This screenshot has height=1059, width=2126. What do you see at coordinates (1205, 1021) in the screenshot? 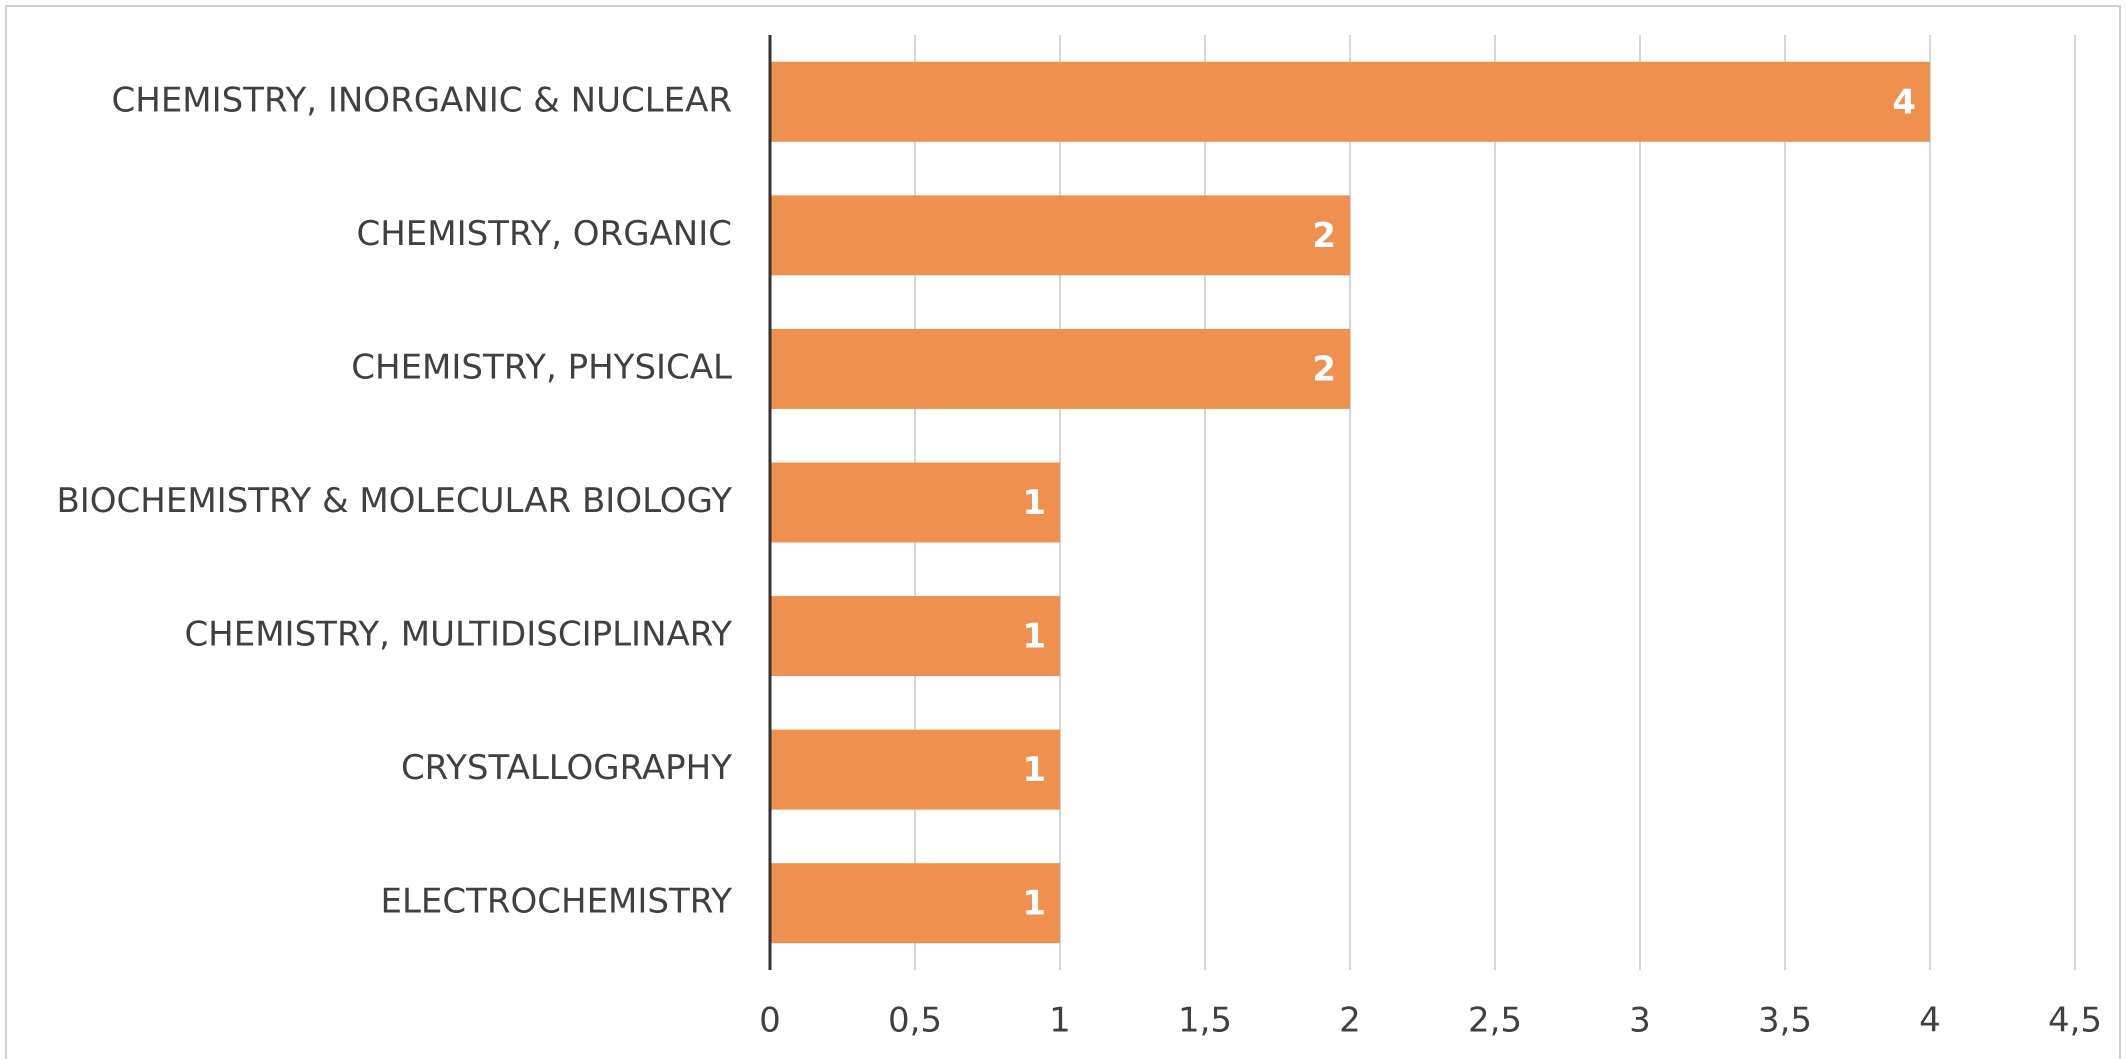
I see `x-tick-label: 1,5` at bounding box center [1205, 1021].